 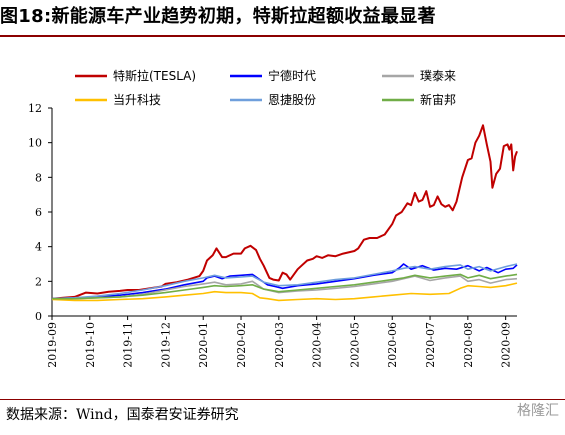 I want to click on y-tick-label: 6, so click(x=38, y=212).